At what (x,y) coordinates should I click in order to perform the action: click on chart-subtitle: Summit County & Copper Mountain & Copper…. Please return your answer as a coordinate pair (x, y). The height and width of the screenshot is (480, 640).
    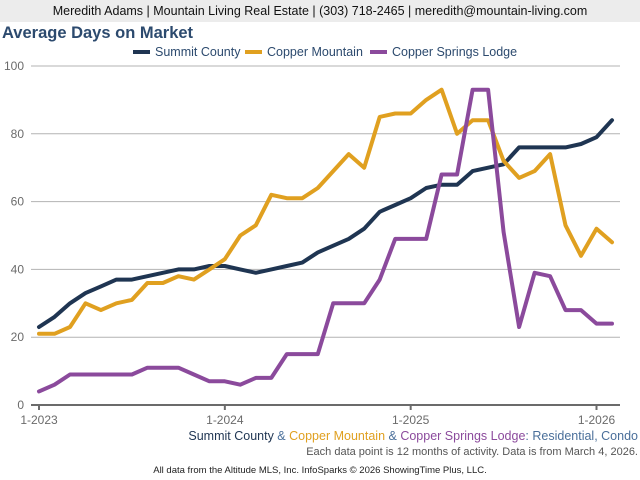
    Looking at the image, I should click on (413, 436).